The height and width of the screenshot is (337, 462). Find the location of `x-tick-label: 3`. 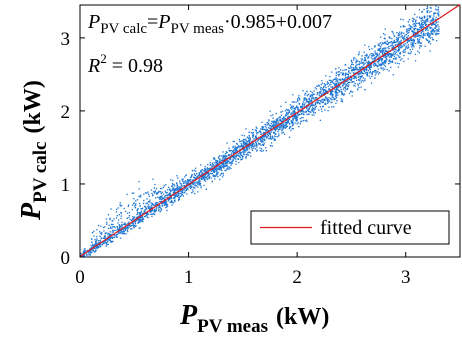

x-tick-label: 3 is located at coordinates (406, 277).